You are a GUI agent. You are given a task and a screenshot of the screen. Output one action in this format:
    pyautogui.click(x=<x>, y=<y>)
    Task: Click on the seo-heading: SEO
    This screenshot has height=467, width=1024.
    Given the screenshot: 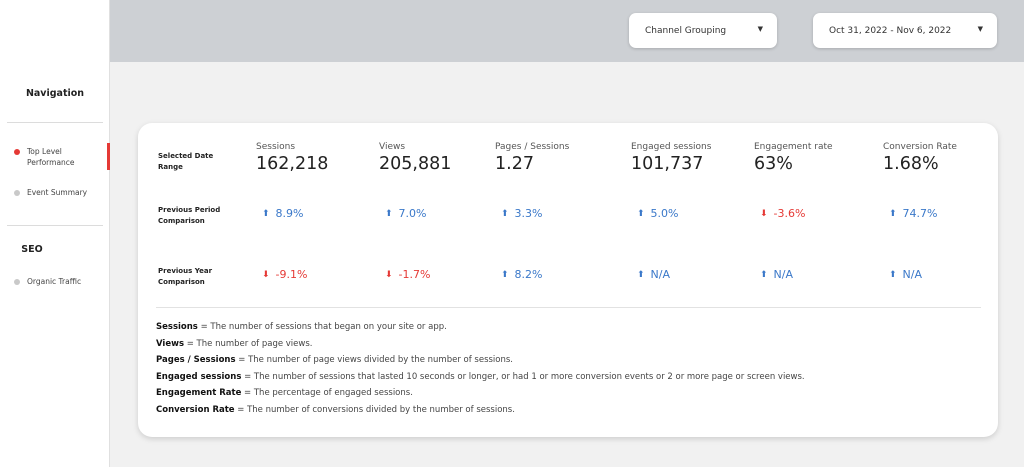 What is the action you would take?
    pyautogui.click(x=32, y=249)
    